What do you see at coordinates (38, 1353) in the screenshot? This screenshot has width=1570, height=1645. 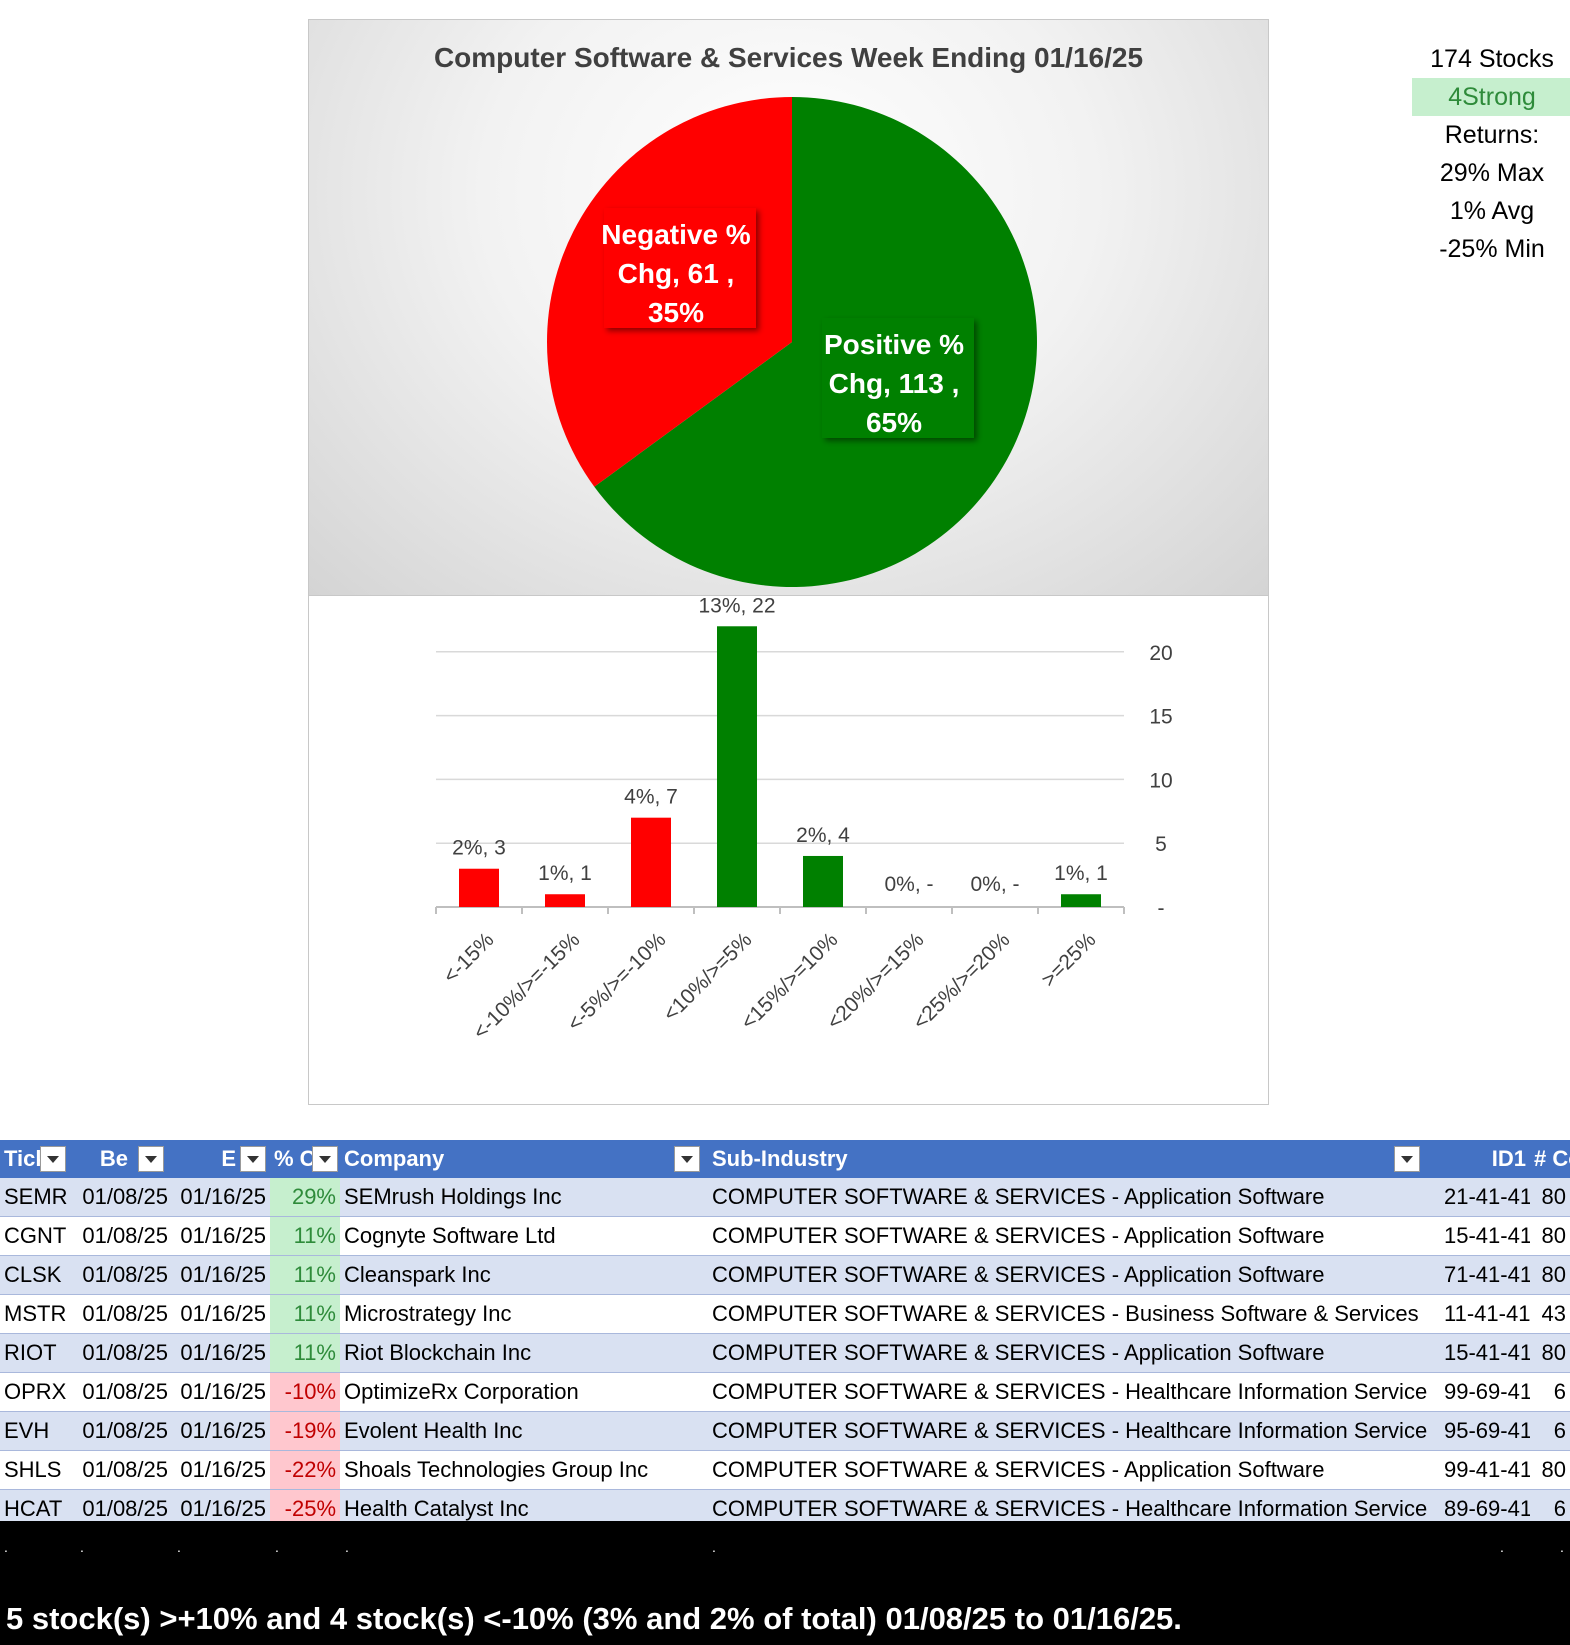 I see `cell-ticker: RIOT` at bounding box center [38, 1353].